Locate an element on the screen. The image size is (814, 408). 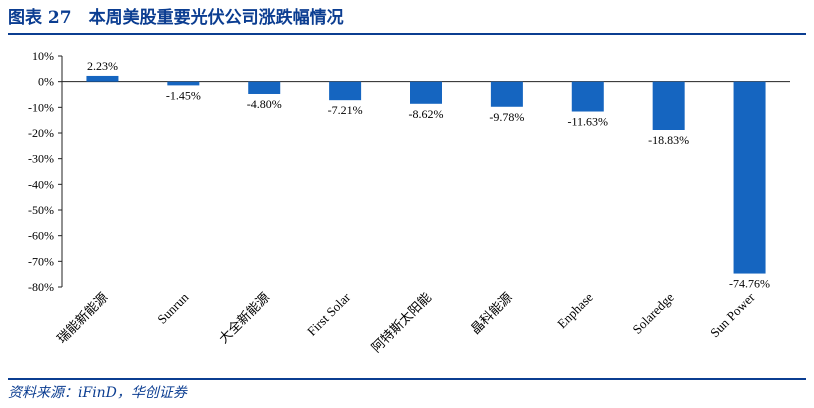
x-category-label: Sunrun is located at coordinates (173, 308).